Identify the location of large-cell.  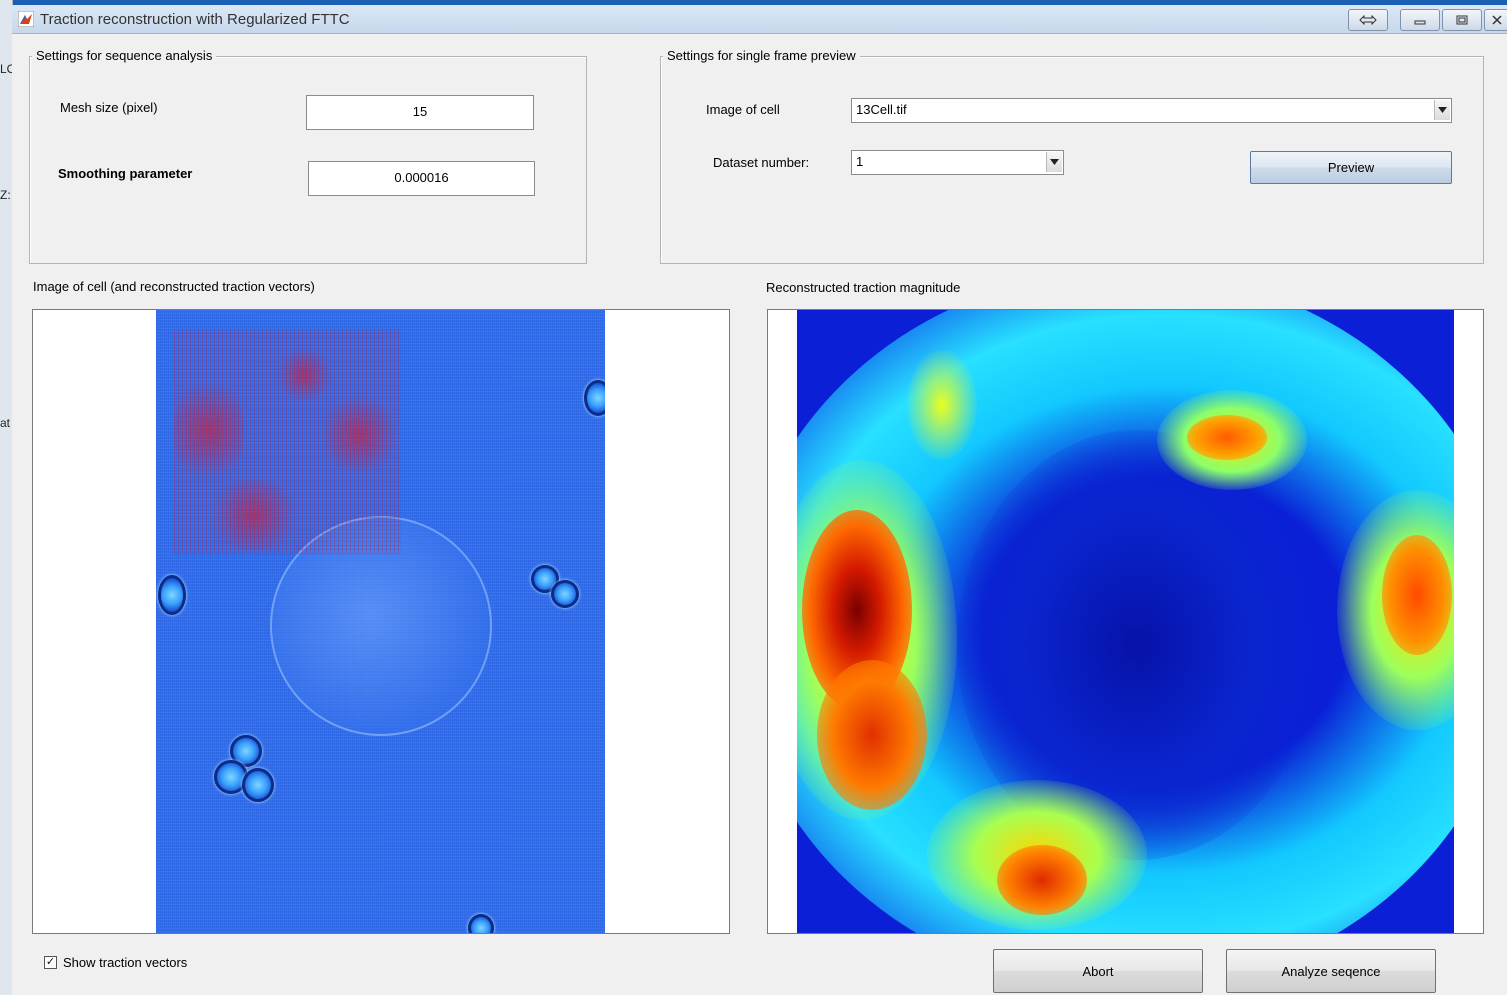
(381, 626).